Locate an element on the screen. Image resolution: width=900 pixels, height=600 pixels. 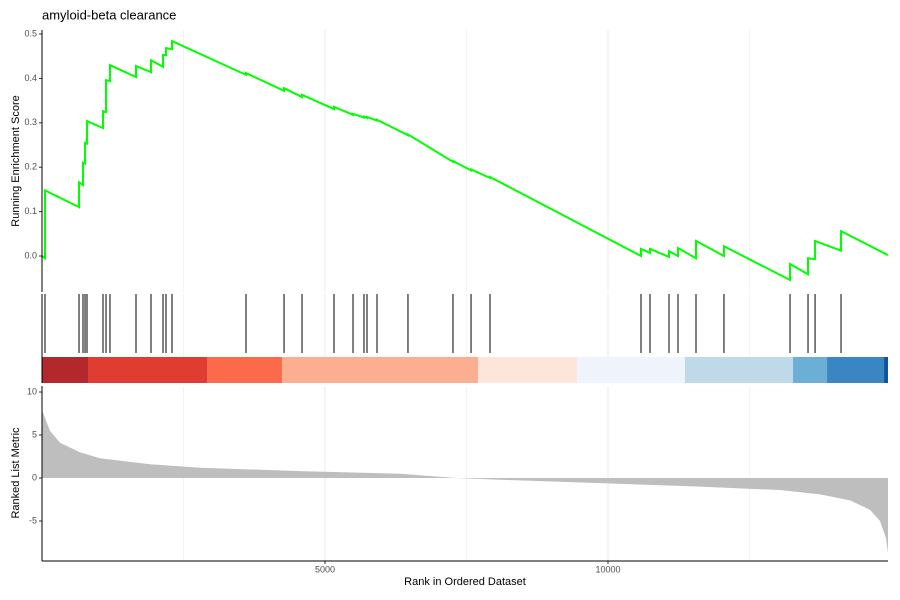
y-tick-label: 0.4 is located at coordinates (30, 78).